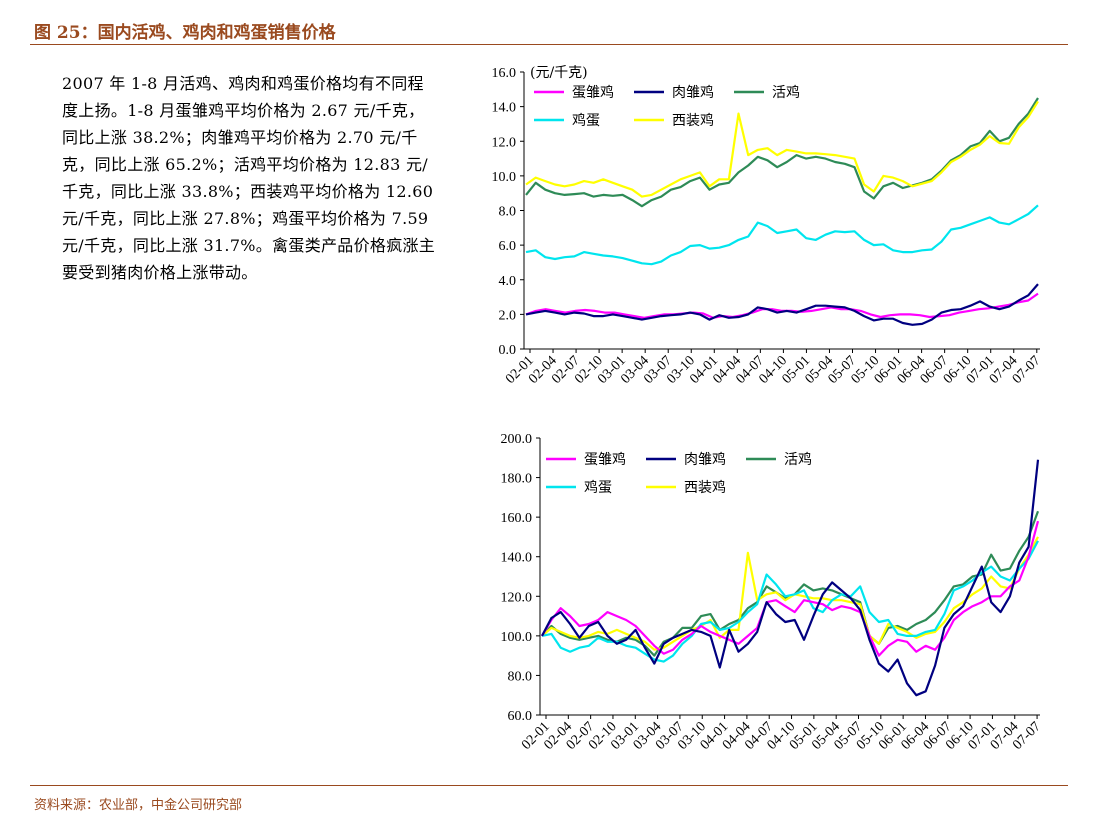  Describe the element at coordinates (517, 479) in the screenshot. I see `y-tick-label: 180.0` at that location.